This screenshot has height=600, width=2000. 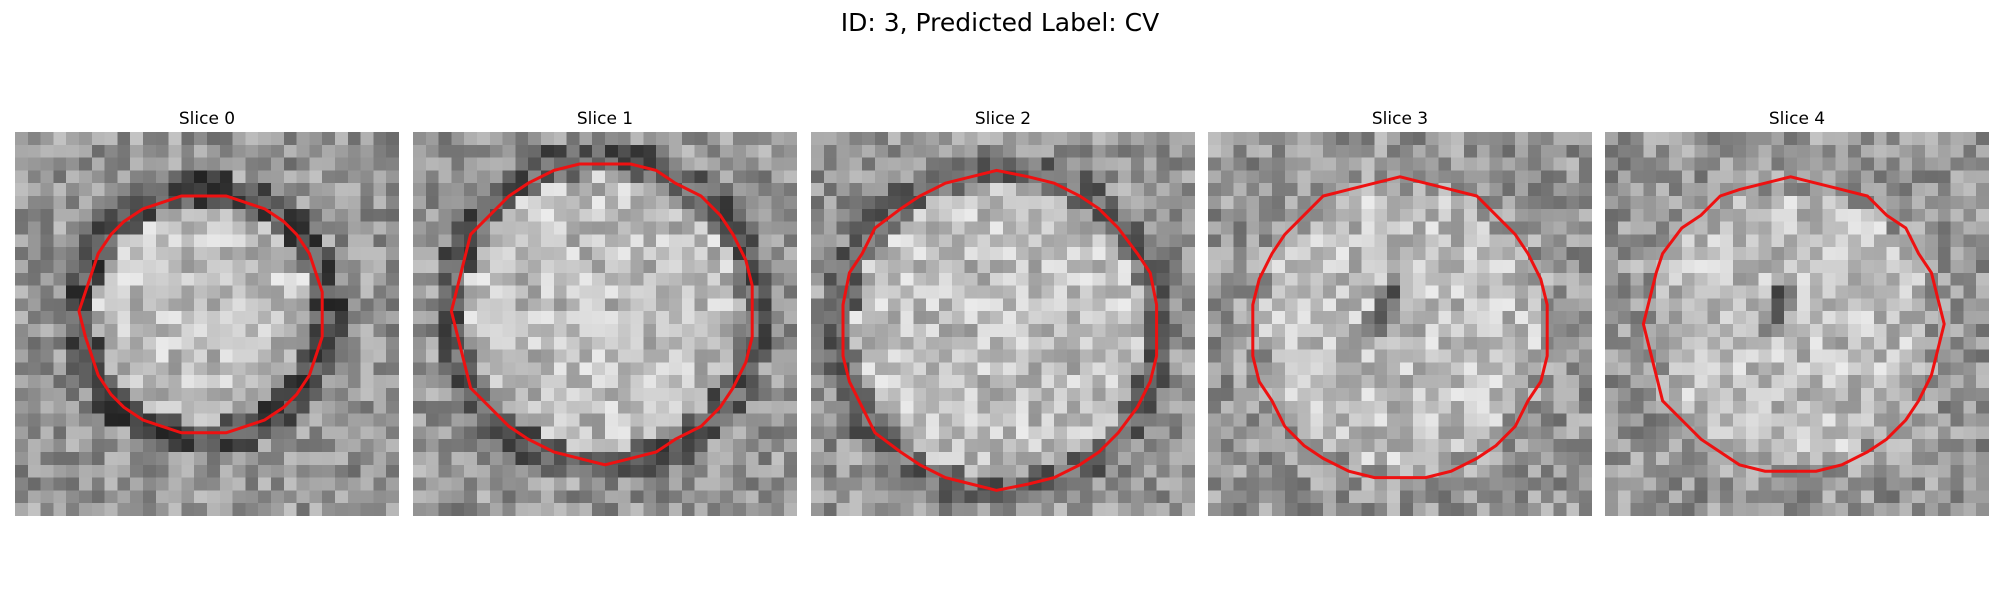 What do you see at coordinates (1797, 119) in the screenshot?
I see `slice-title: Slice 4` at bounding box center [1797, 119].